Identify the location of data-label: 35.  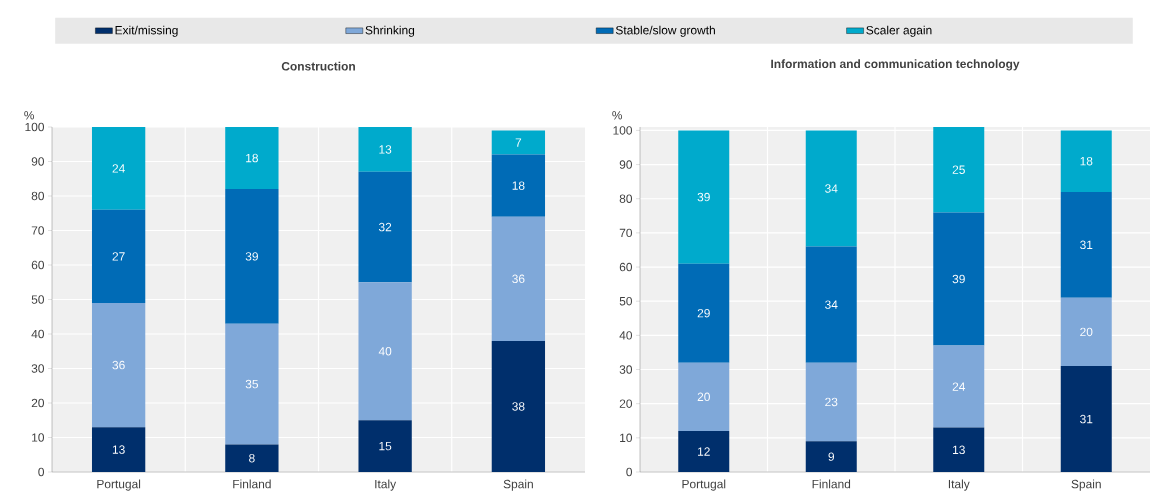
(252, 384).